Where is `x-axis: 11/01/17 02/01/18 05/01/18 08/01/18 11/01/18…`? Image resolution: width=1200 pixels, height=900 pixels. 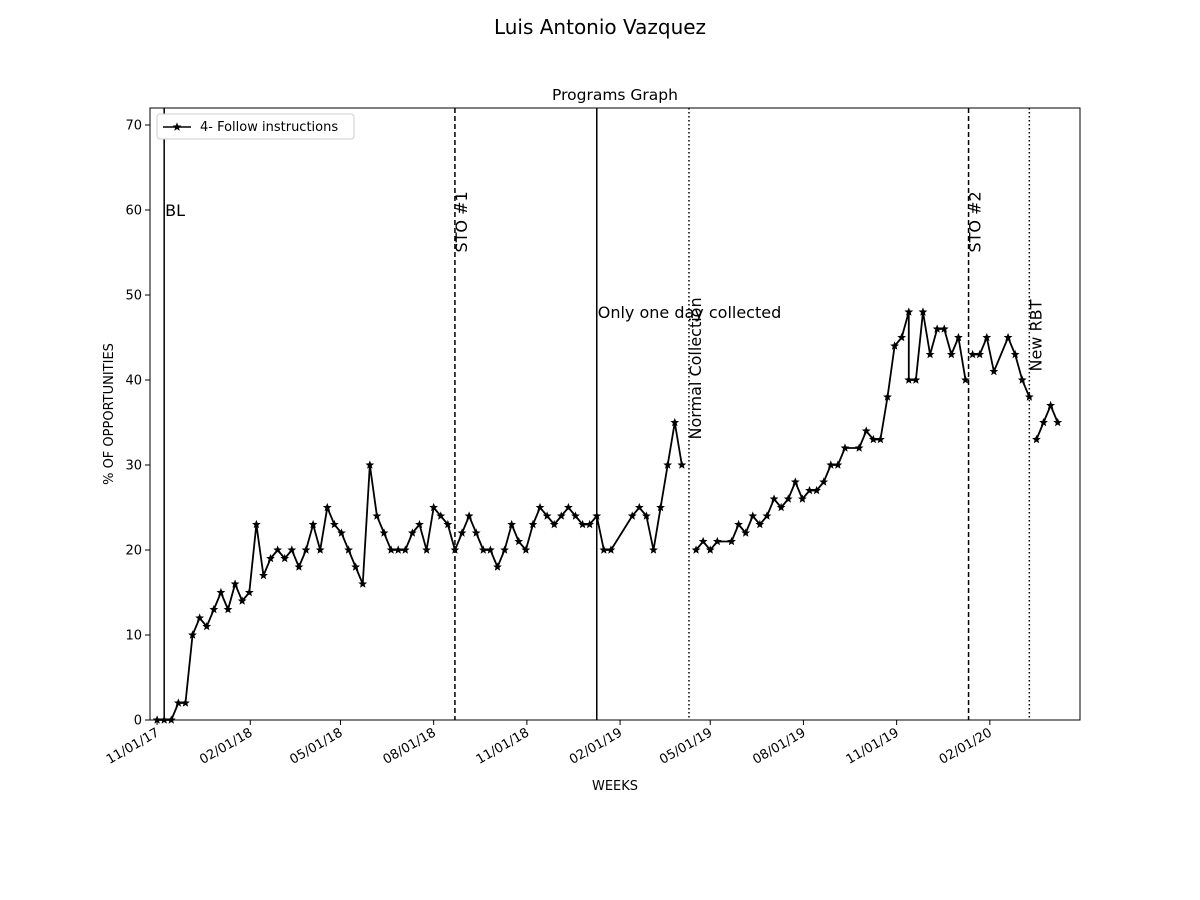
x-axis: 11/01/17 02/01/18 05/01/18 08/01/18 11/01/18… is located at coordinates (549, 744).